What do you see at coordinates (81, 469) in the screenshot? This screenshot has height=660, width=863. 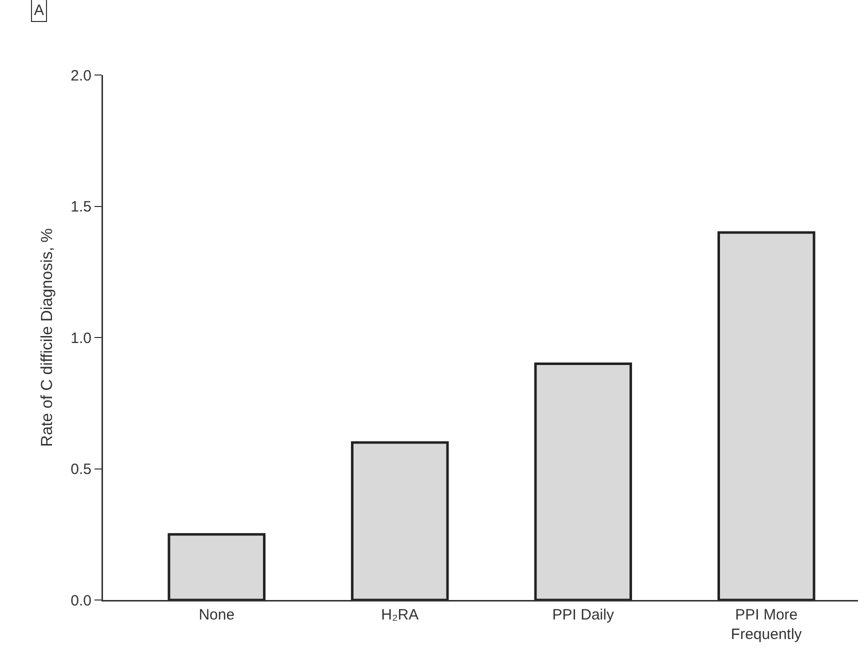 I see `y-tick-label: 0.5` at bounding box center [81, 469].